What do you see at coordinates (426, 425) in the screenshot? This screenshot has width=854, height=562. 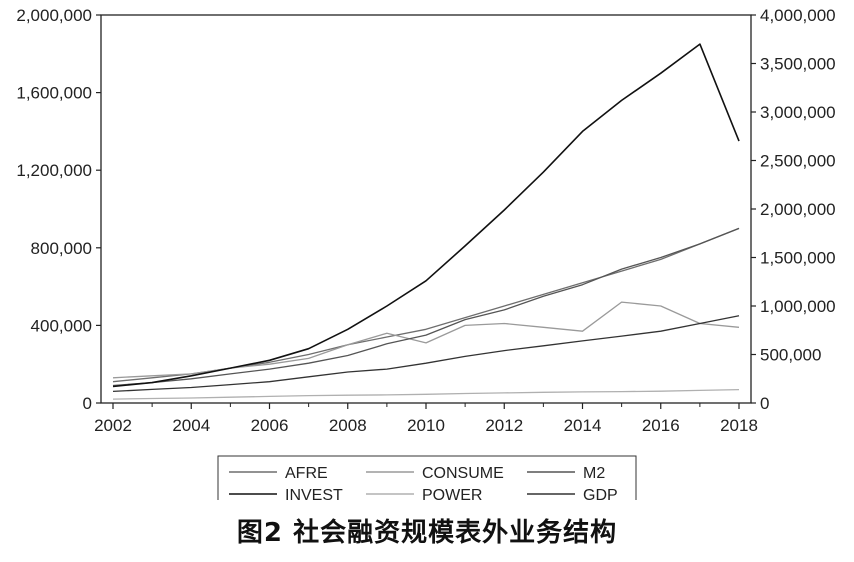 I see `x-tick-label: 2010` at bounding box center [426, 425].